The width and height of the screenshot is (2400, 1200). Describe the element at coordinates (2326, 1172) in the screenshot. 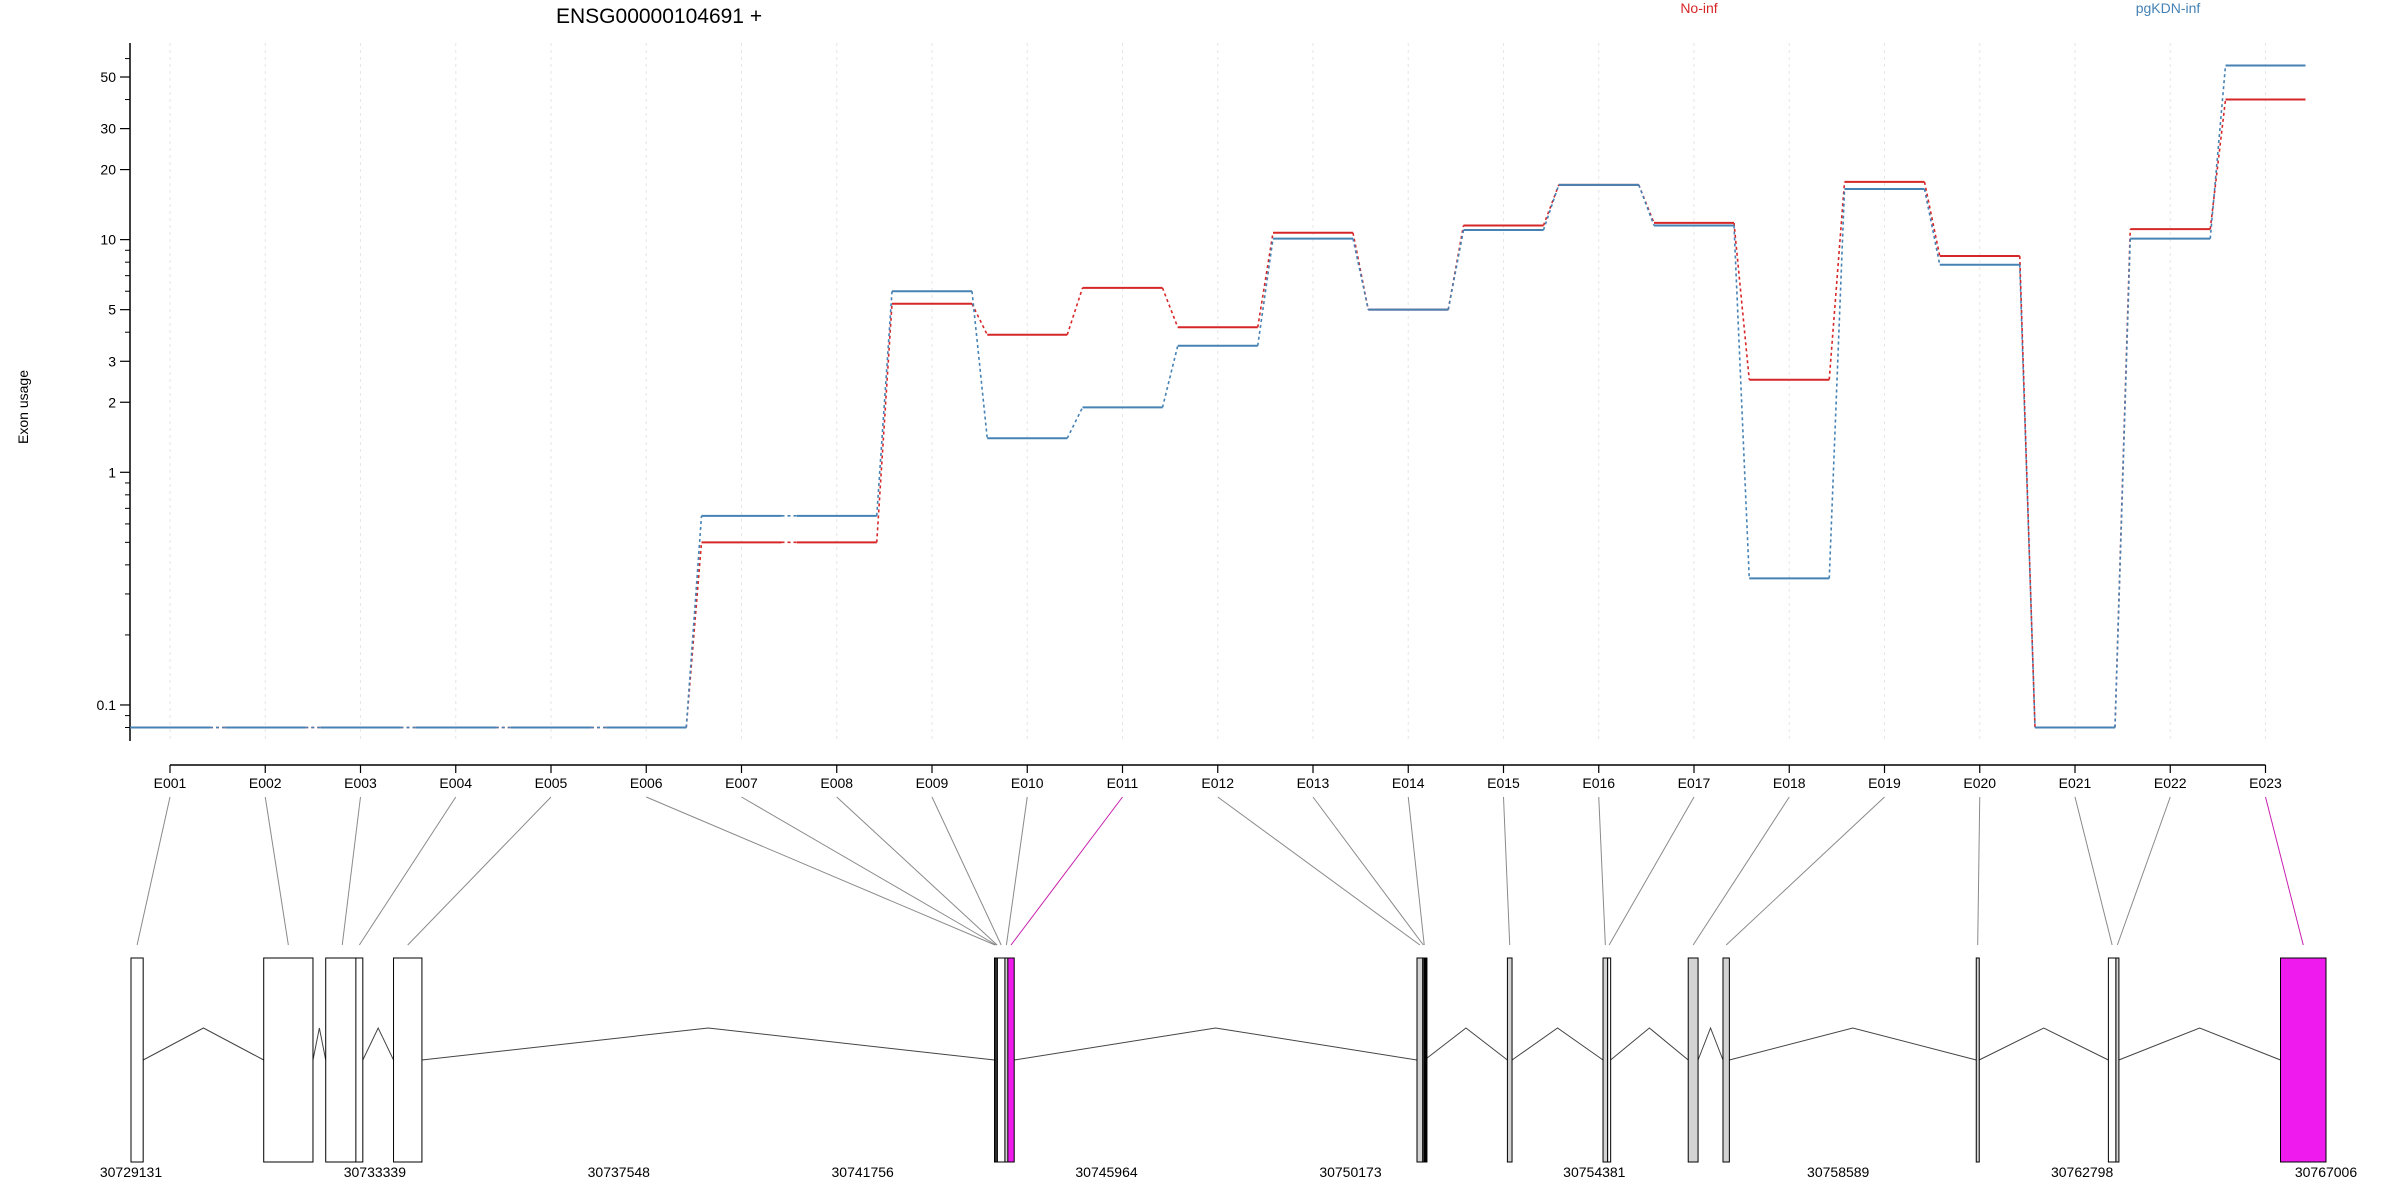

I see `coordinate-label: 30767006` at that location.